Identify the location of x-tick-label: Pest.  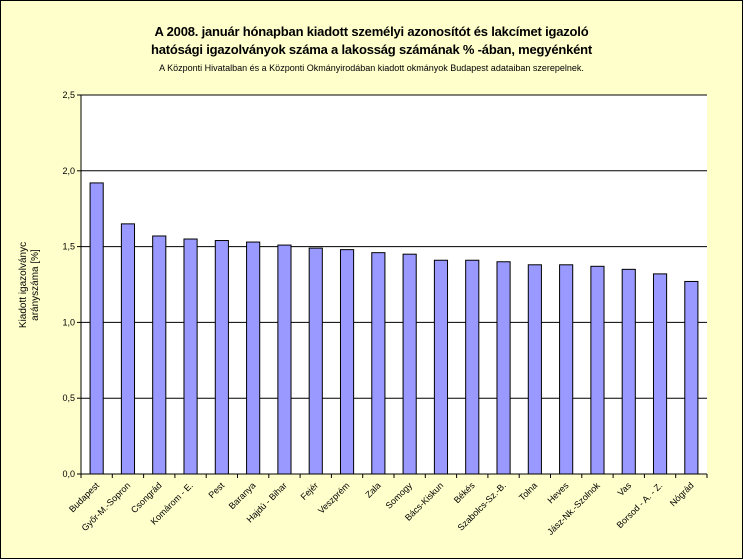
(216, 490).